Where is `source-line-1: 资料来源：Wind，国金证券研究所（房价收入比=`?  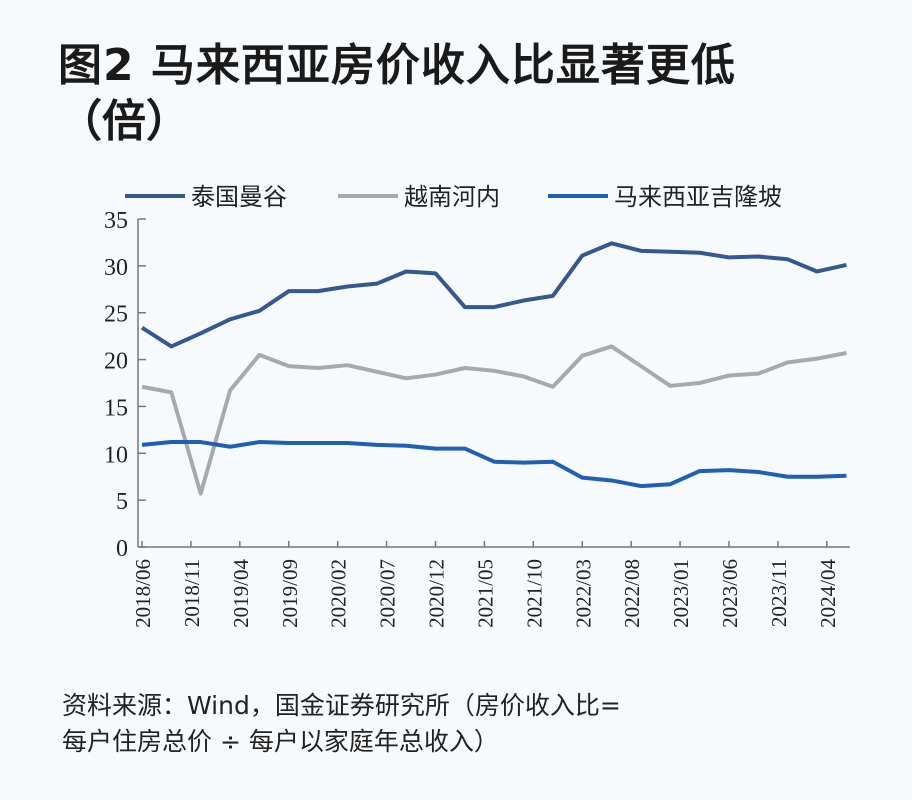 source-line-1: 资料来源：Wind，国金证券研究所（房价收入比= is located at coordinates (341, 705).